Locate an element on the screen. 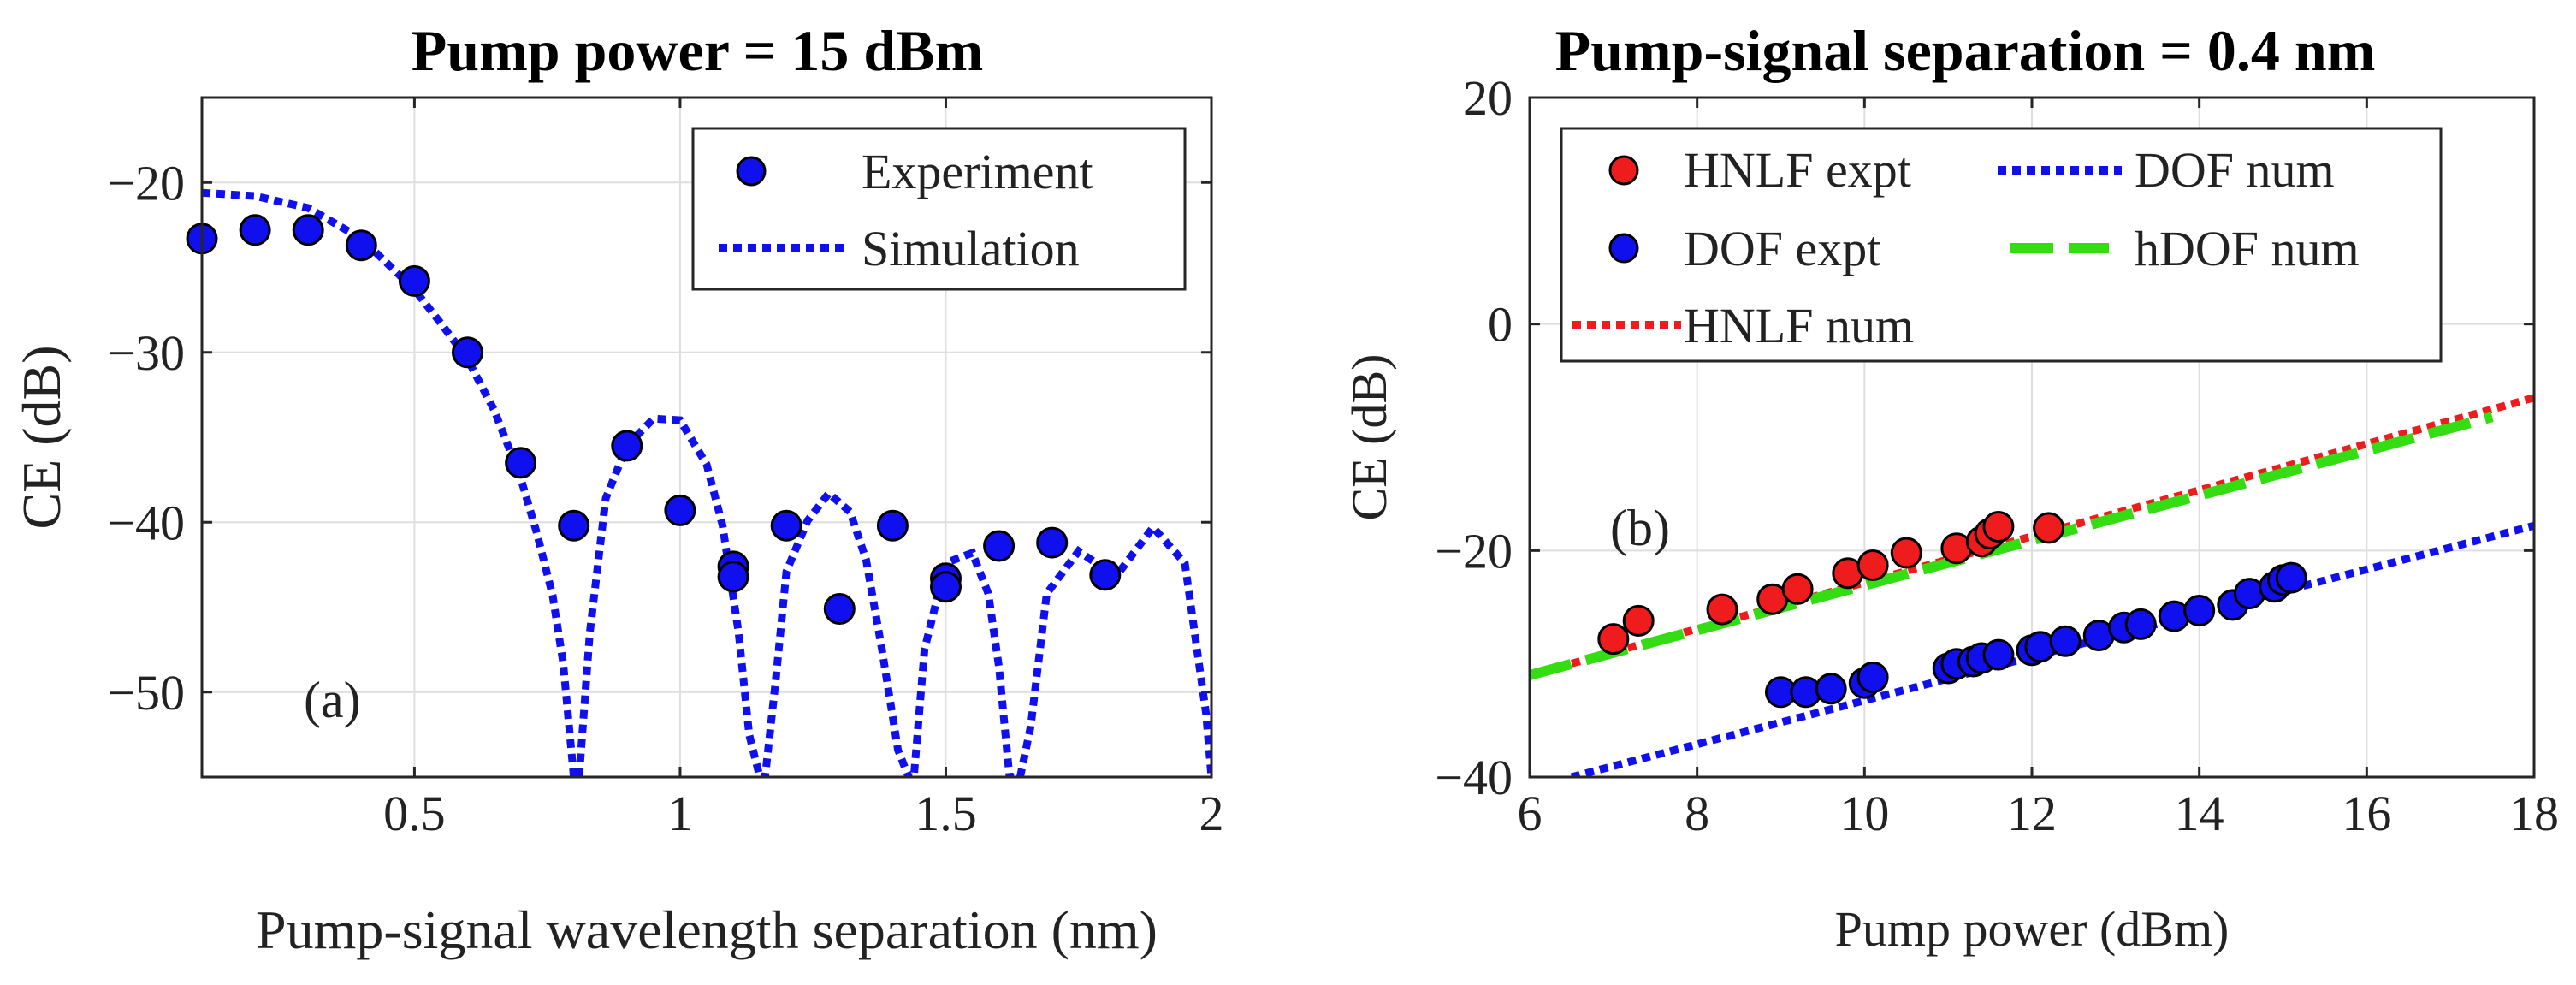 This screenshot has height=985, width=2576. chart-a-xtick-label: 0.5 is located at coordinates (415, 813).